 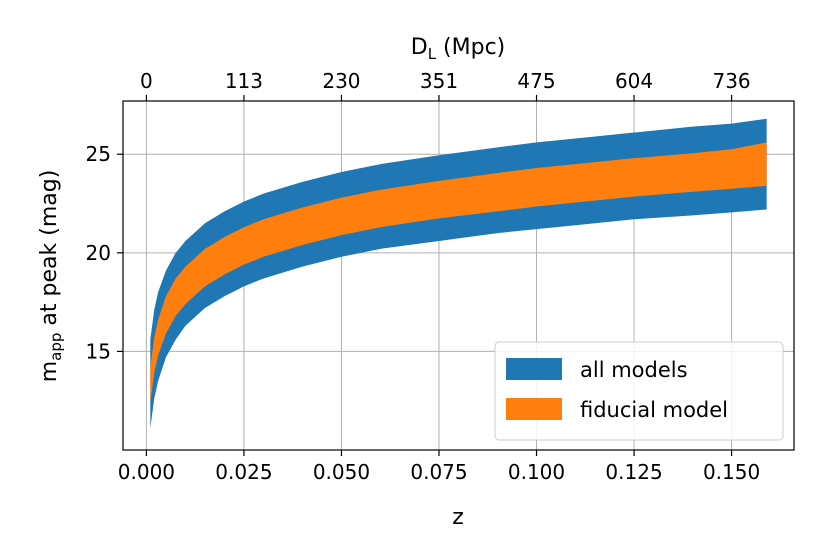 I want to click on y-tick-label-0: 15, so click(x=98, y=351).